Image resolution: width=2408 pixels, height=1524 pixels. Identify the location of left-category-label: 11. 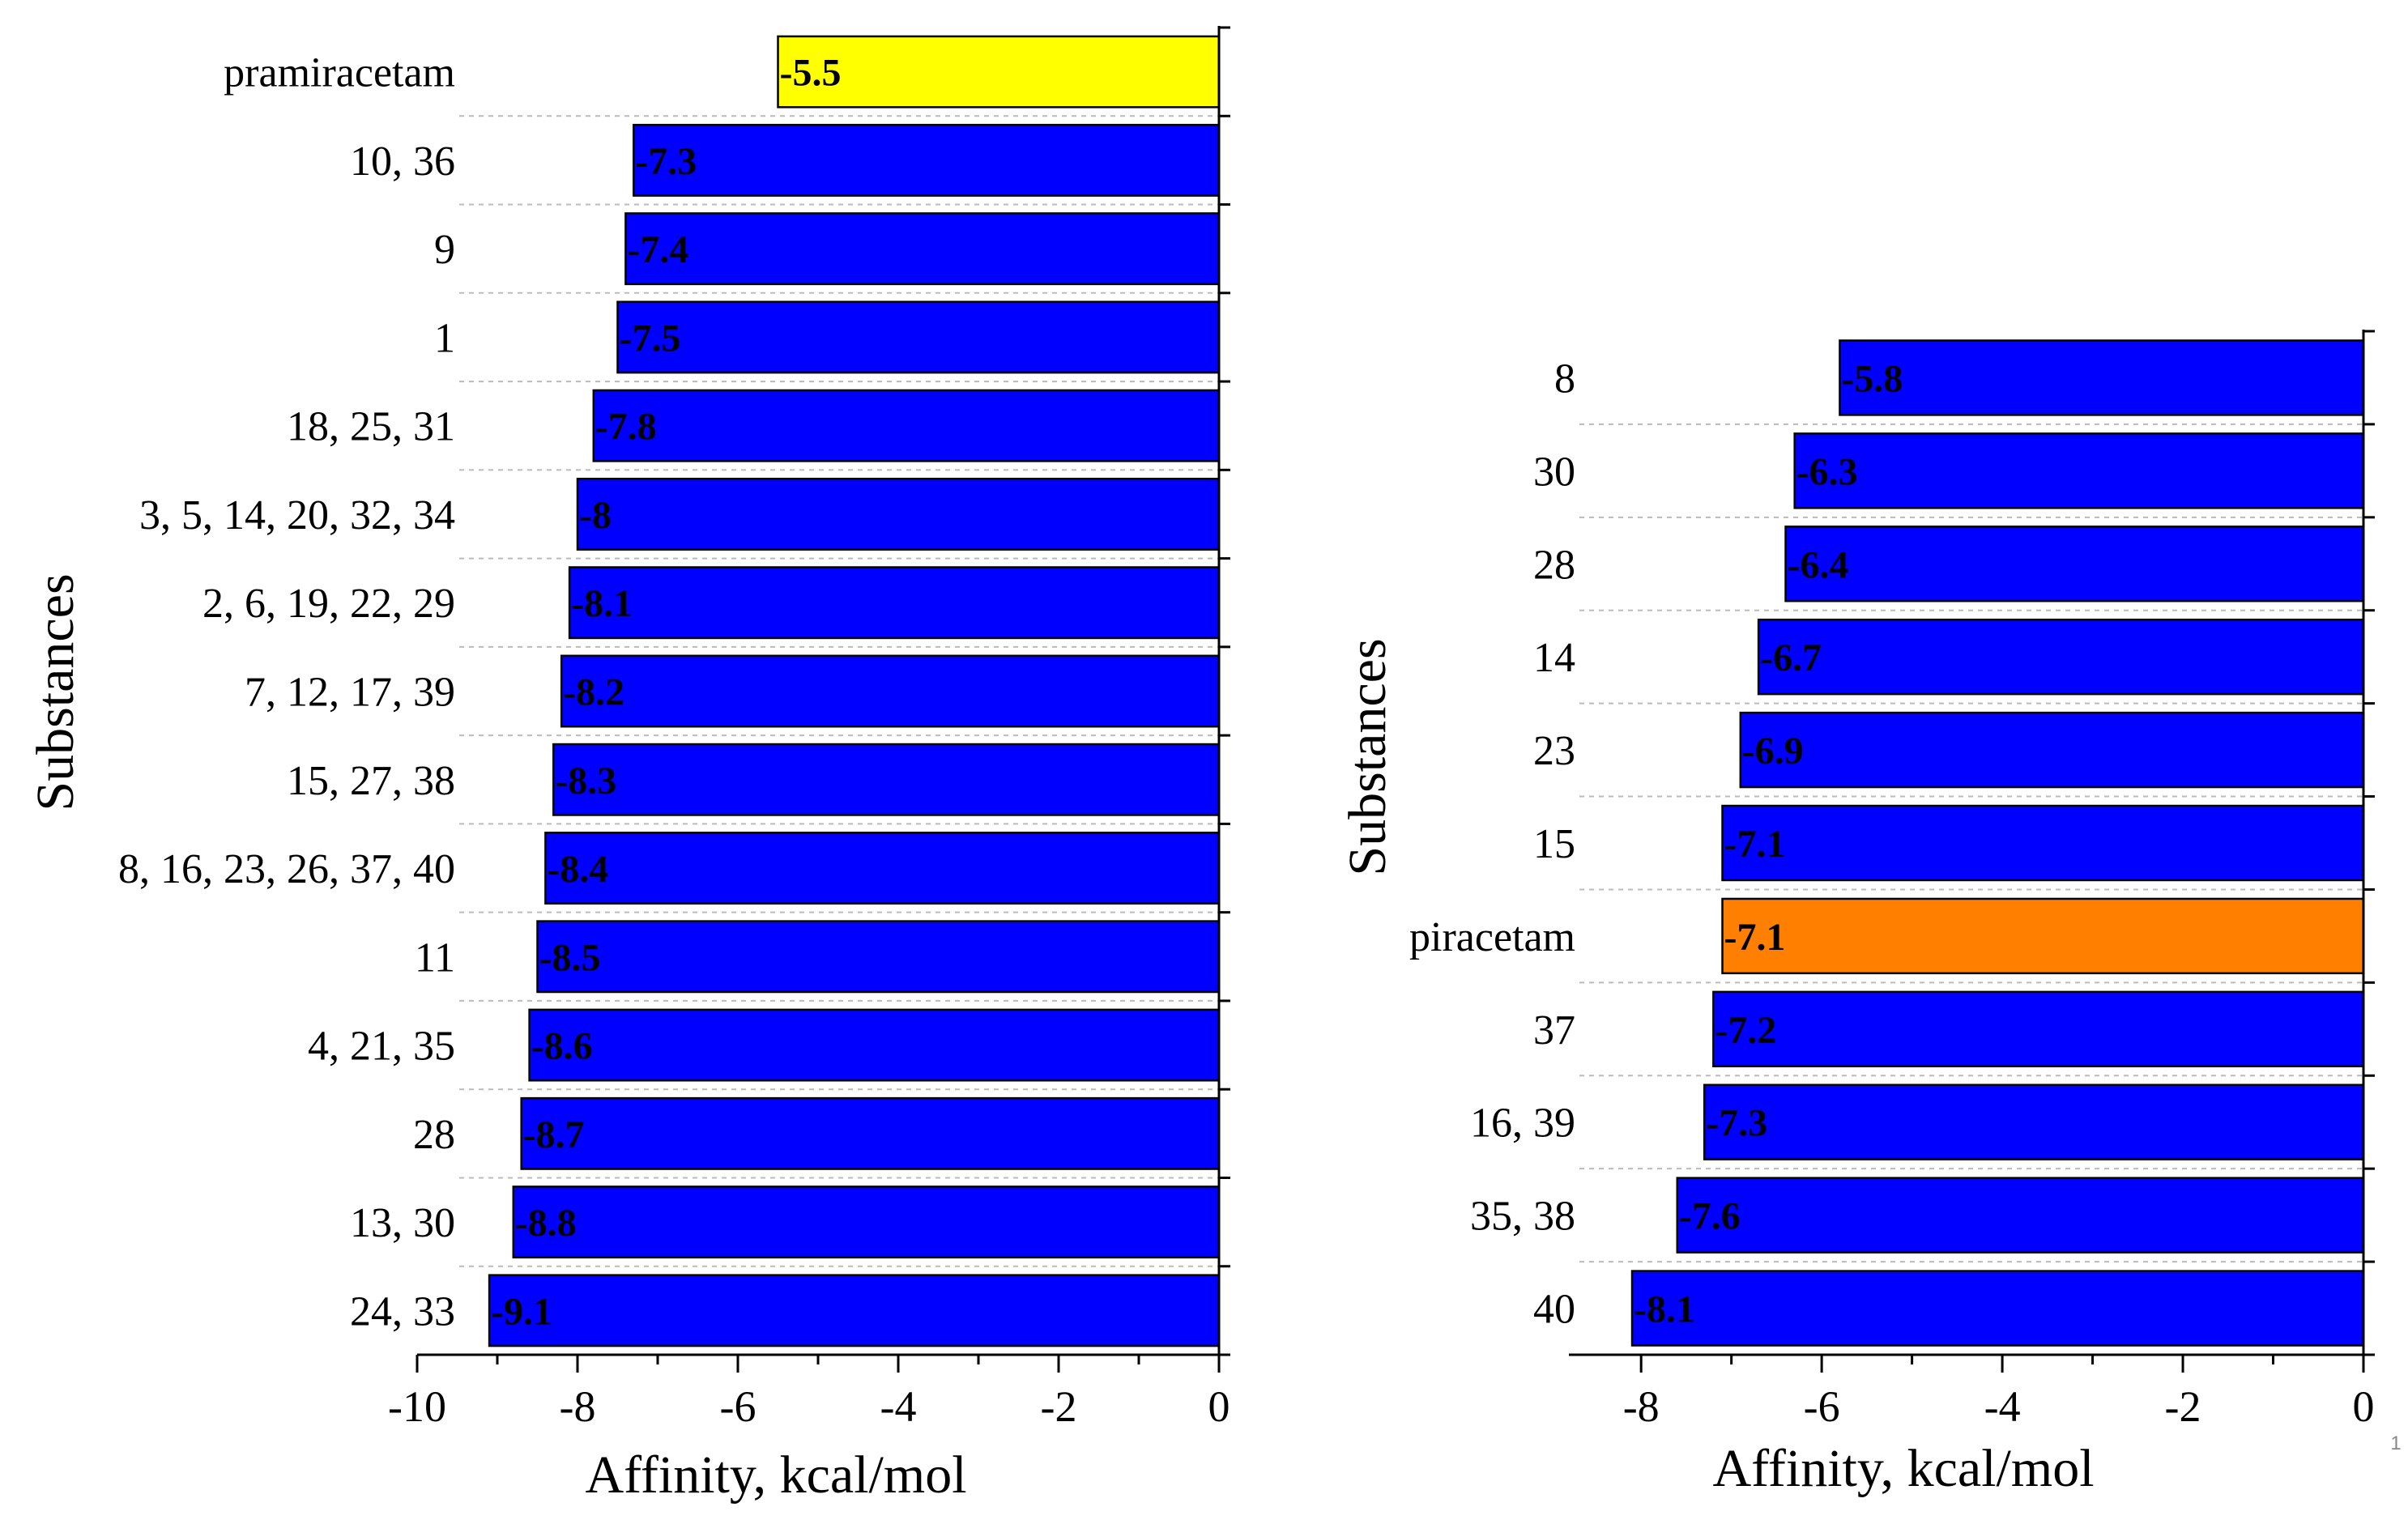
(435, 957).